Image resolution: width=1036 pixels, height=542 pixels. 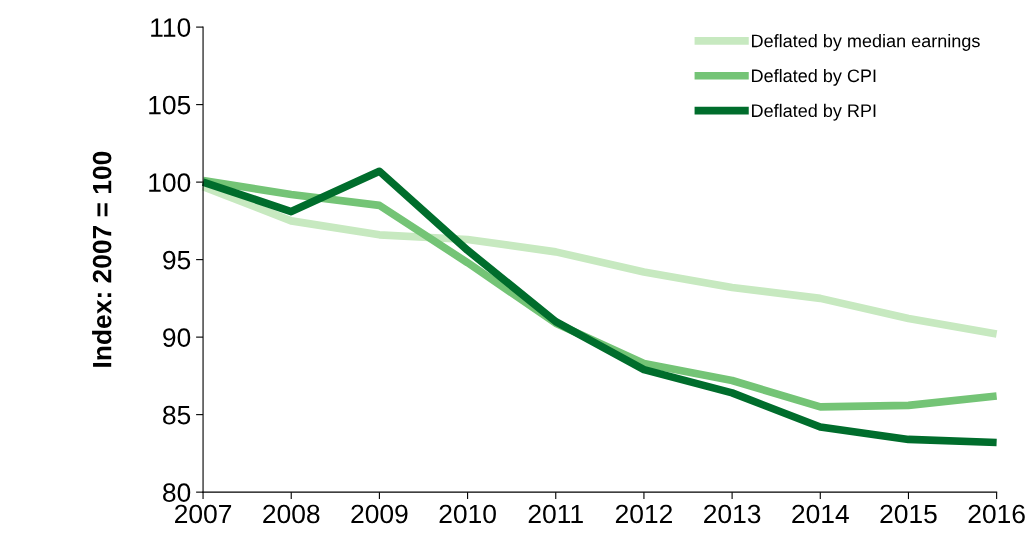 I want to click on y-axis-title: Index: 2007 = 100, so click(x=102, y=259).